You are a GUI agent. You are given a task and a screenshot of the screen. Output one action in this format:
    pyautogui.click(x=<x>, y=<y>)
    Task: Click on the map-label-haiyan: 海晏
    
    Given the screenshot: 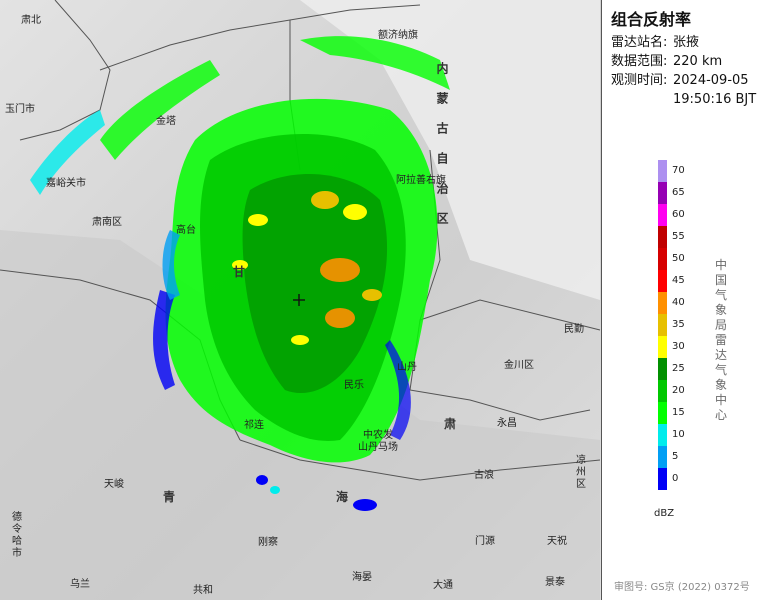 What is the action you would take?
    pyautogui.click(x=362, y=577)
    